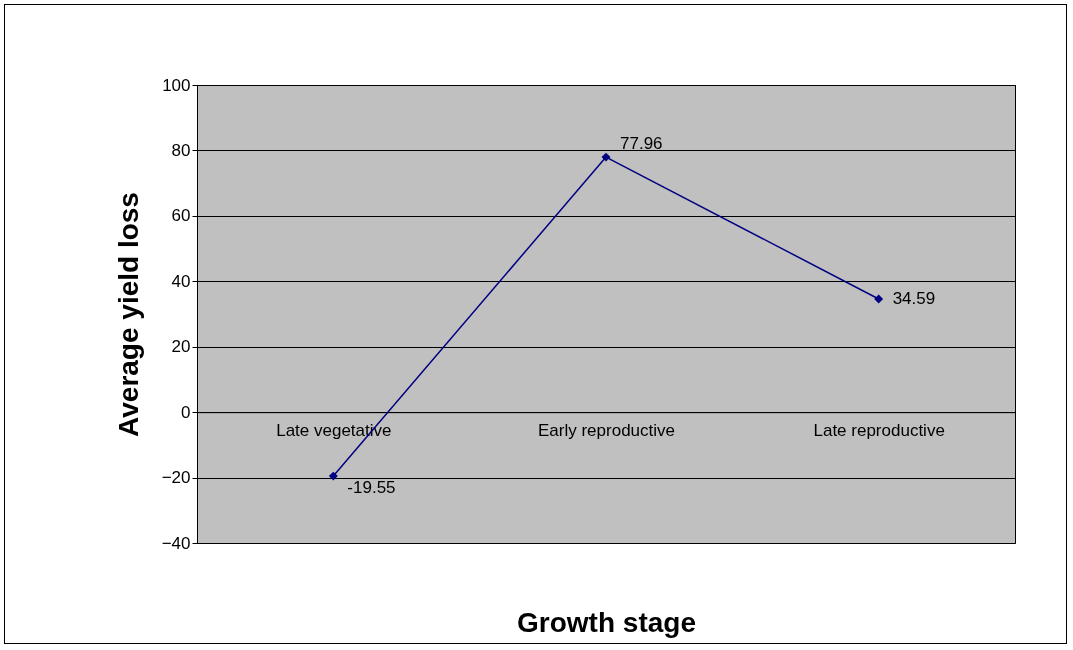 The width and height of the screenshot is (1073, 650). What do you see at coordinates (176, 478) in the screenshot?
I see `y-tick-label: −20` at bounding box center [176, 478].